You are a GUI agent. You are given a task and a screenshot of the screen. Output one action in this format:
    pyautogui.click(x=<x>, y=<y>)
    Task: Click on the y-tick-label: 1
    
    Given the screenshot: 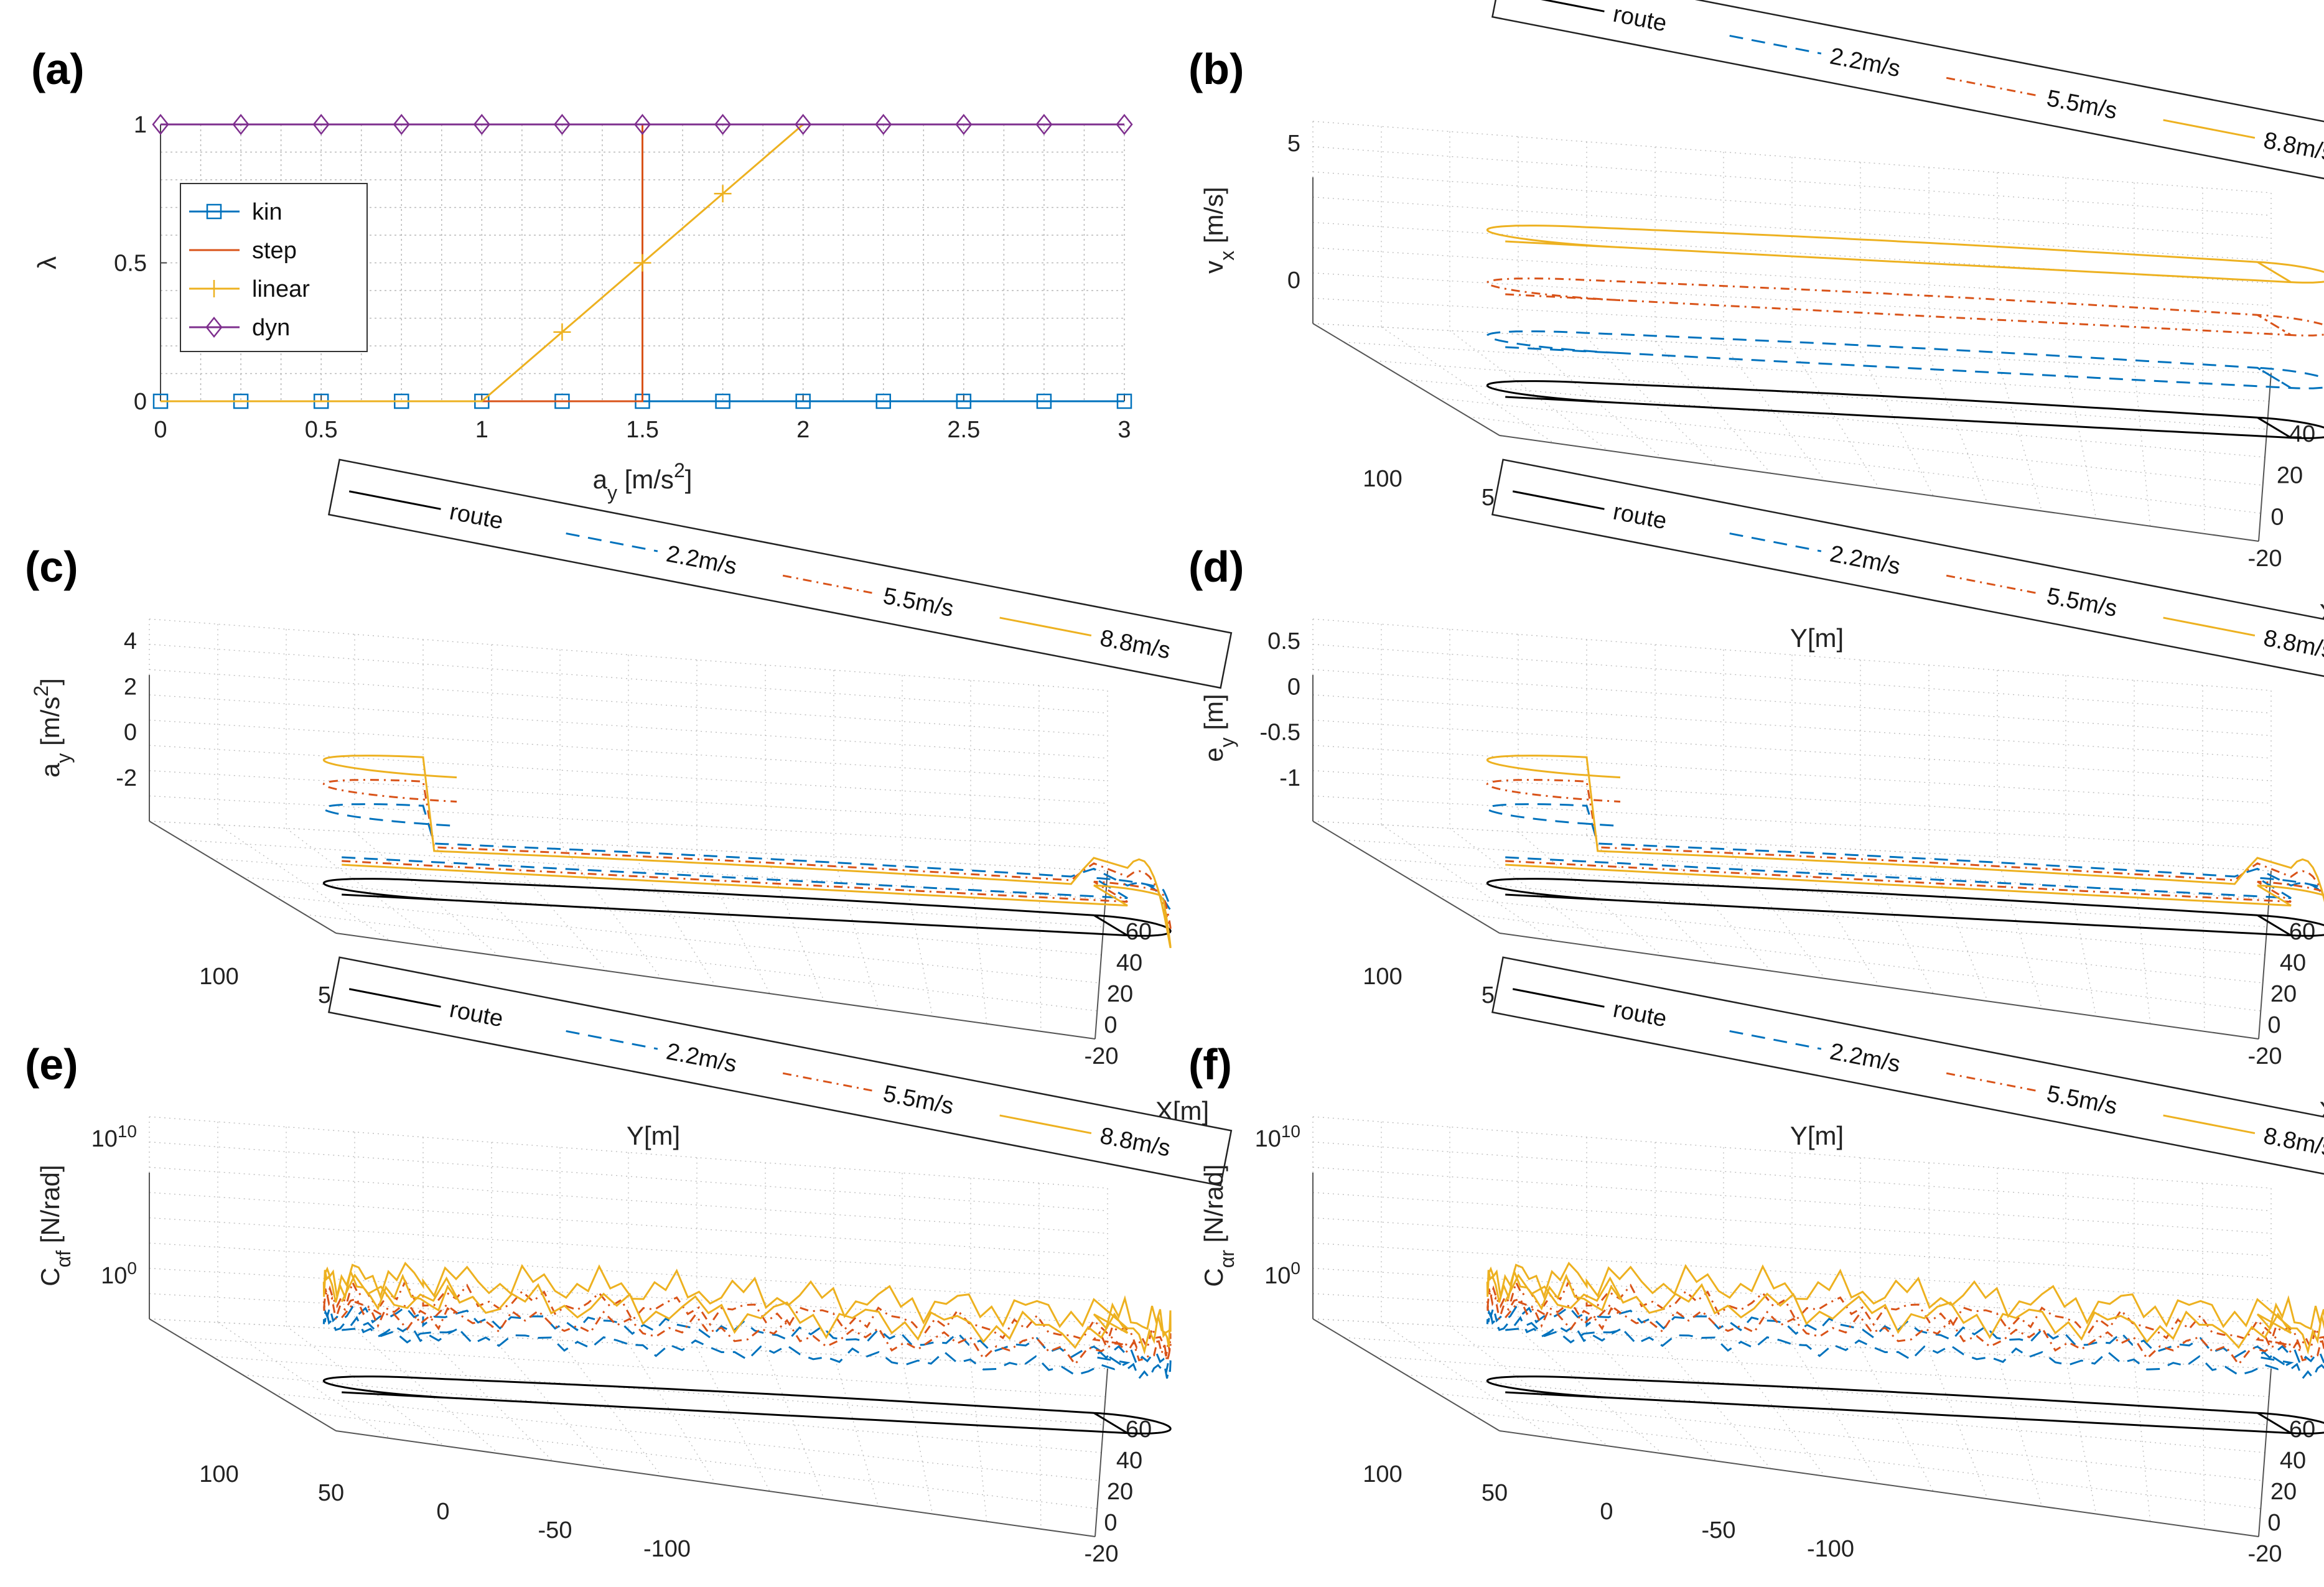 What is the action you would take?
    pyautogui.click(x=140, y=125)
    